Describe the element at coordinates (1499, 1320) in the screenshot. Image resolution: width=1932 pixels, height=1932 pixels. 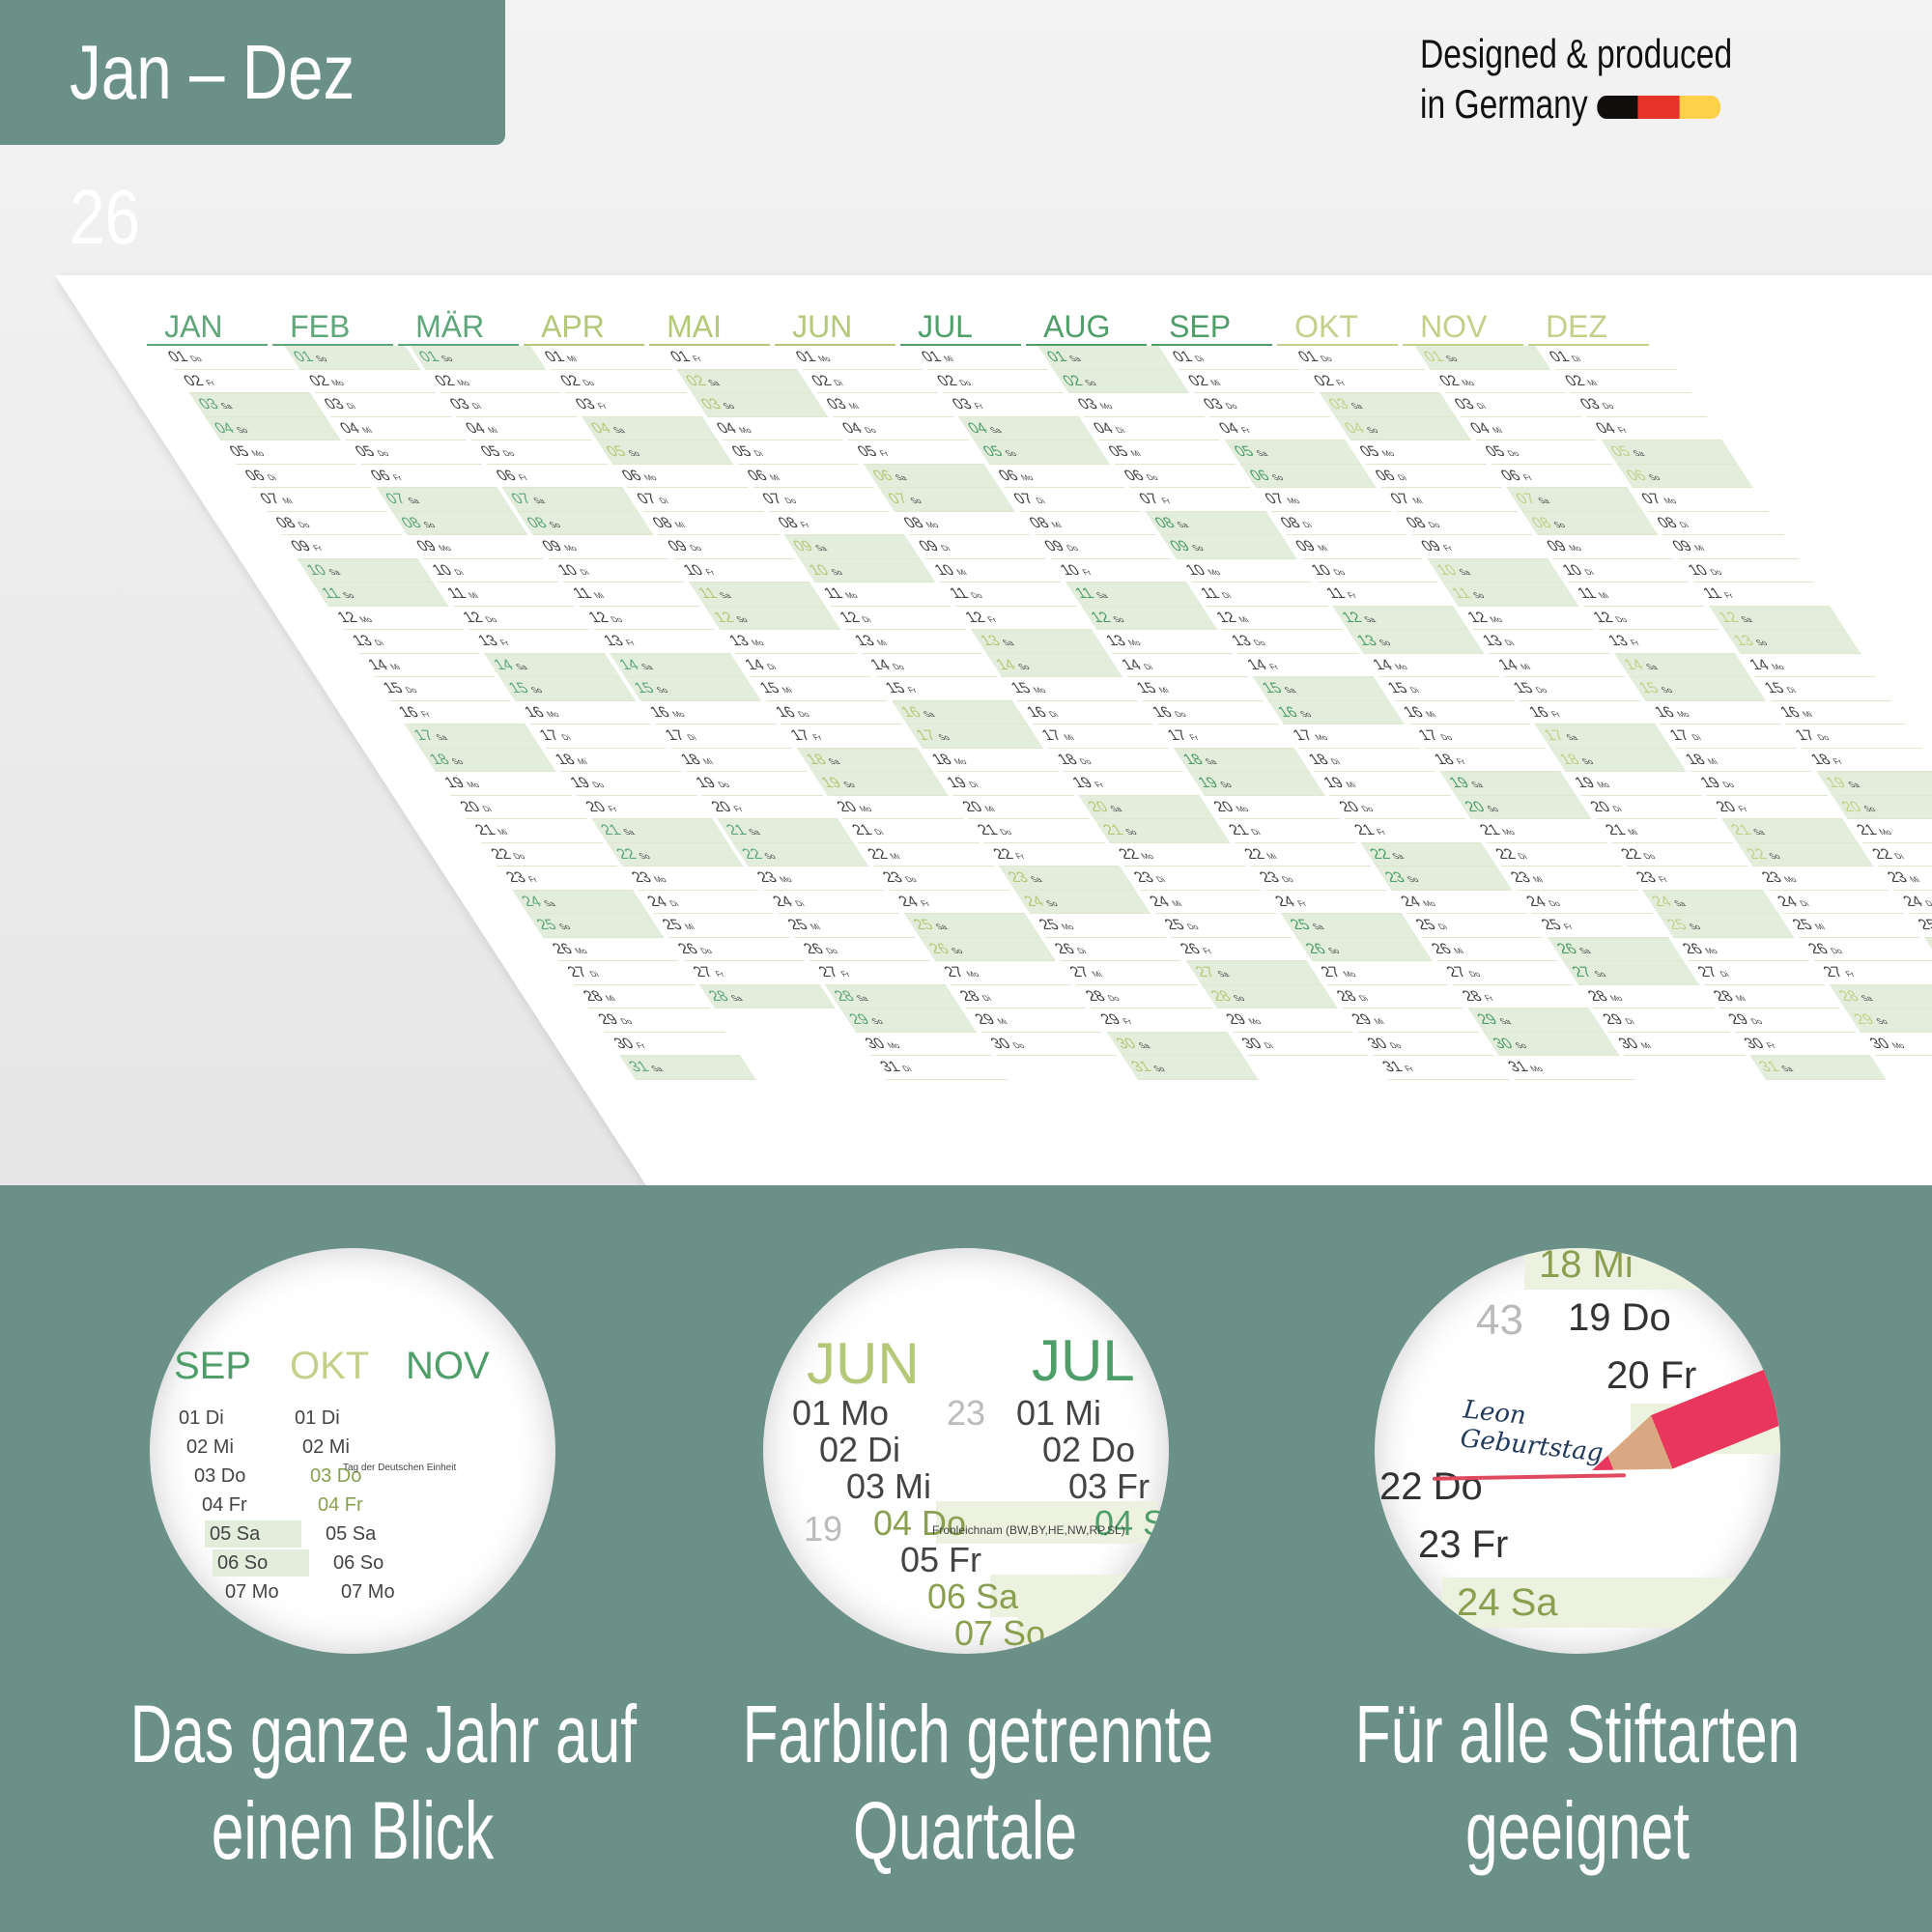
I see `week-number: 43` at that location.